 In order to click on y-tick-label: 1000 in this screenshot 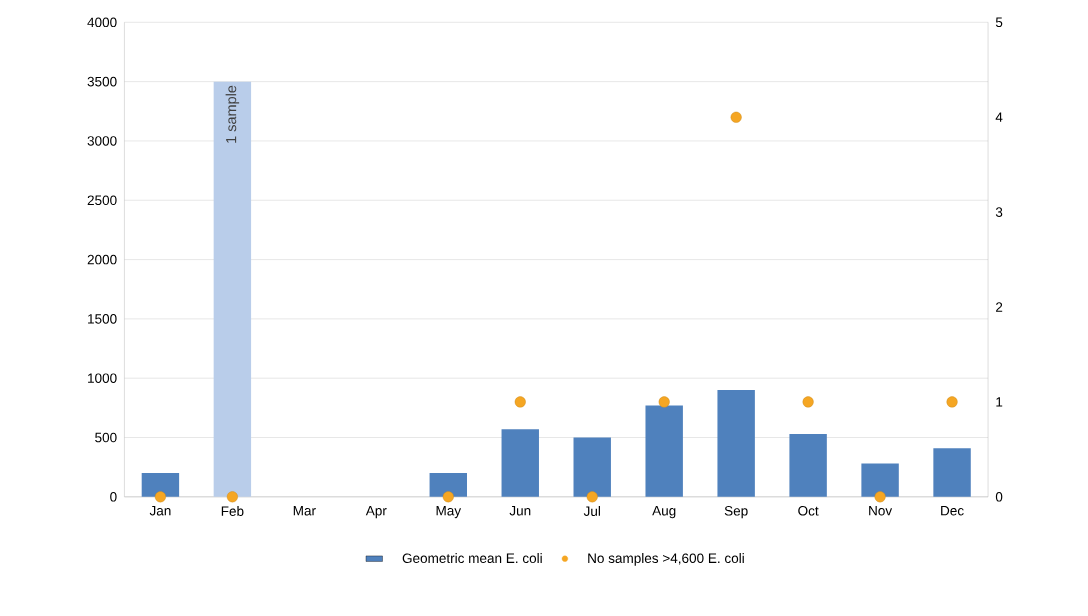, I will do `click(102, 378)`.